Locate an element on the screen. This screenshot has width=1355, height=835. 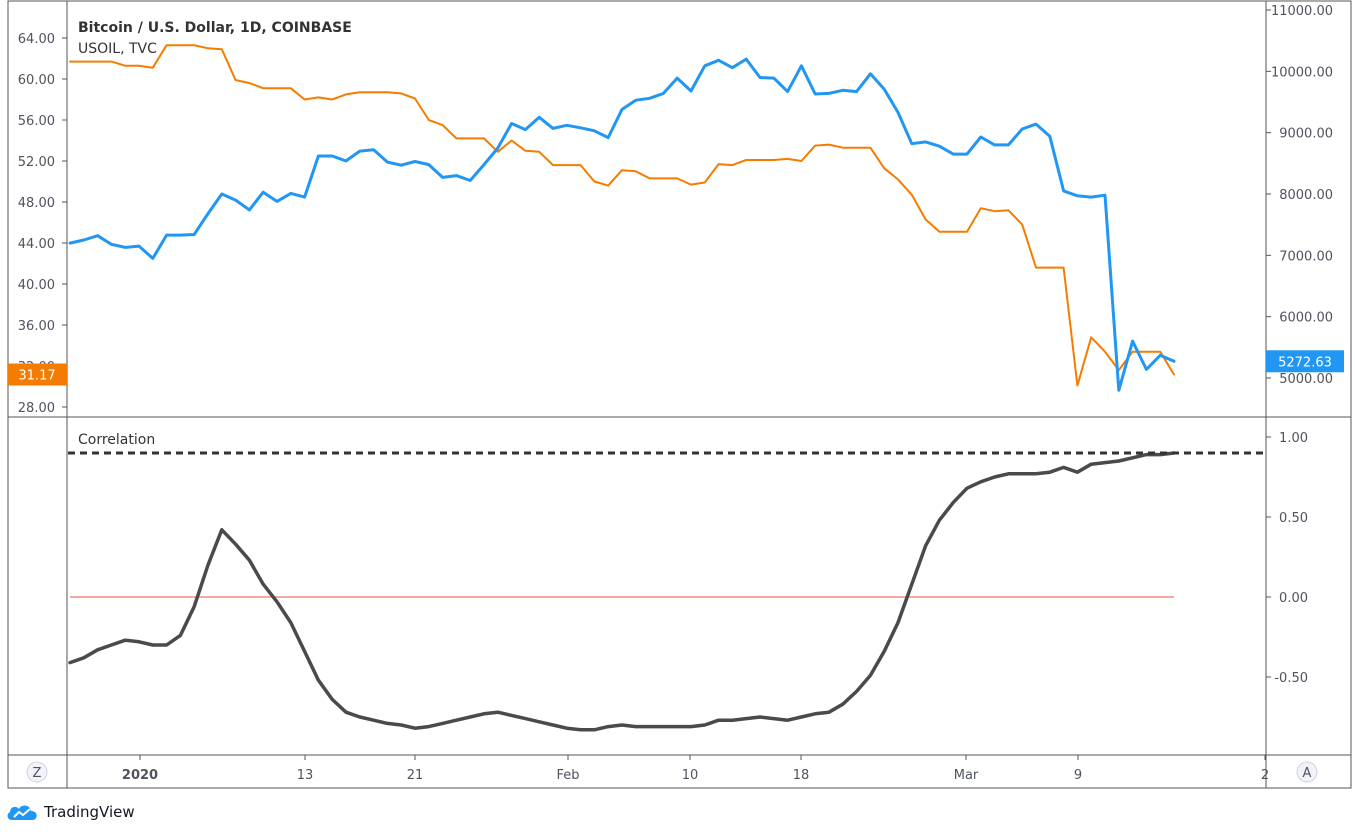
tradingview-logo: TradingView is located at coordinates (70, 812).